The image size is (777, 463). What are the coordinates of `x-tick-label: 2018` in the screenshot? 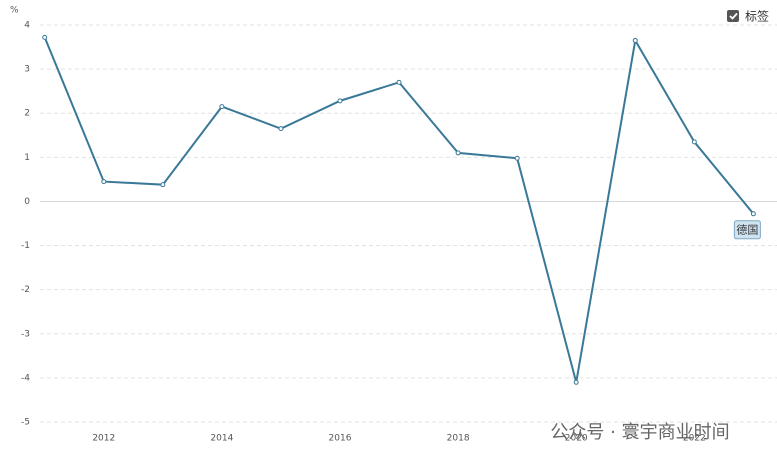 It's located at (458, 439).